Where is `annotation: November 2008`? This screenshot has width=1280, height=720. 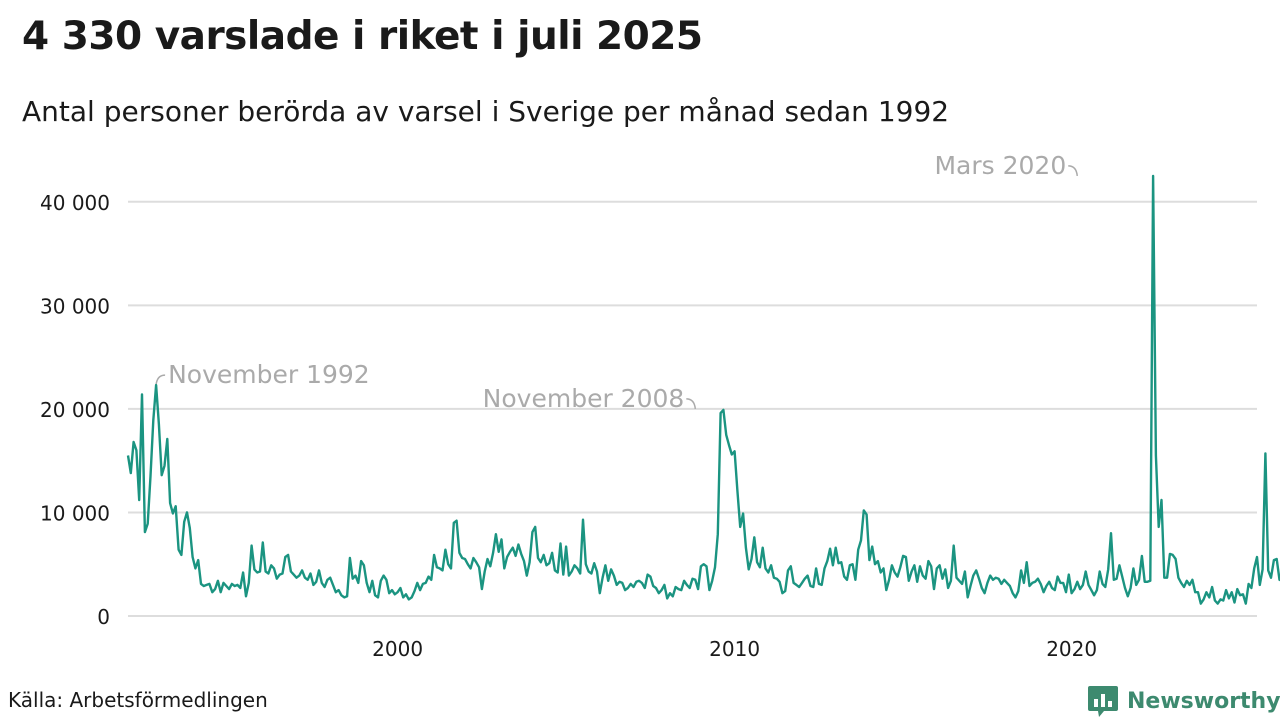
annotation: November 2008 is located at coordinates (590, 398).